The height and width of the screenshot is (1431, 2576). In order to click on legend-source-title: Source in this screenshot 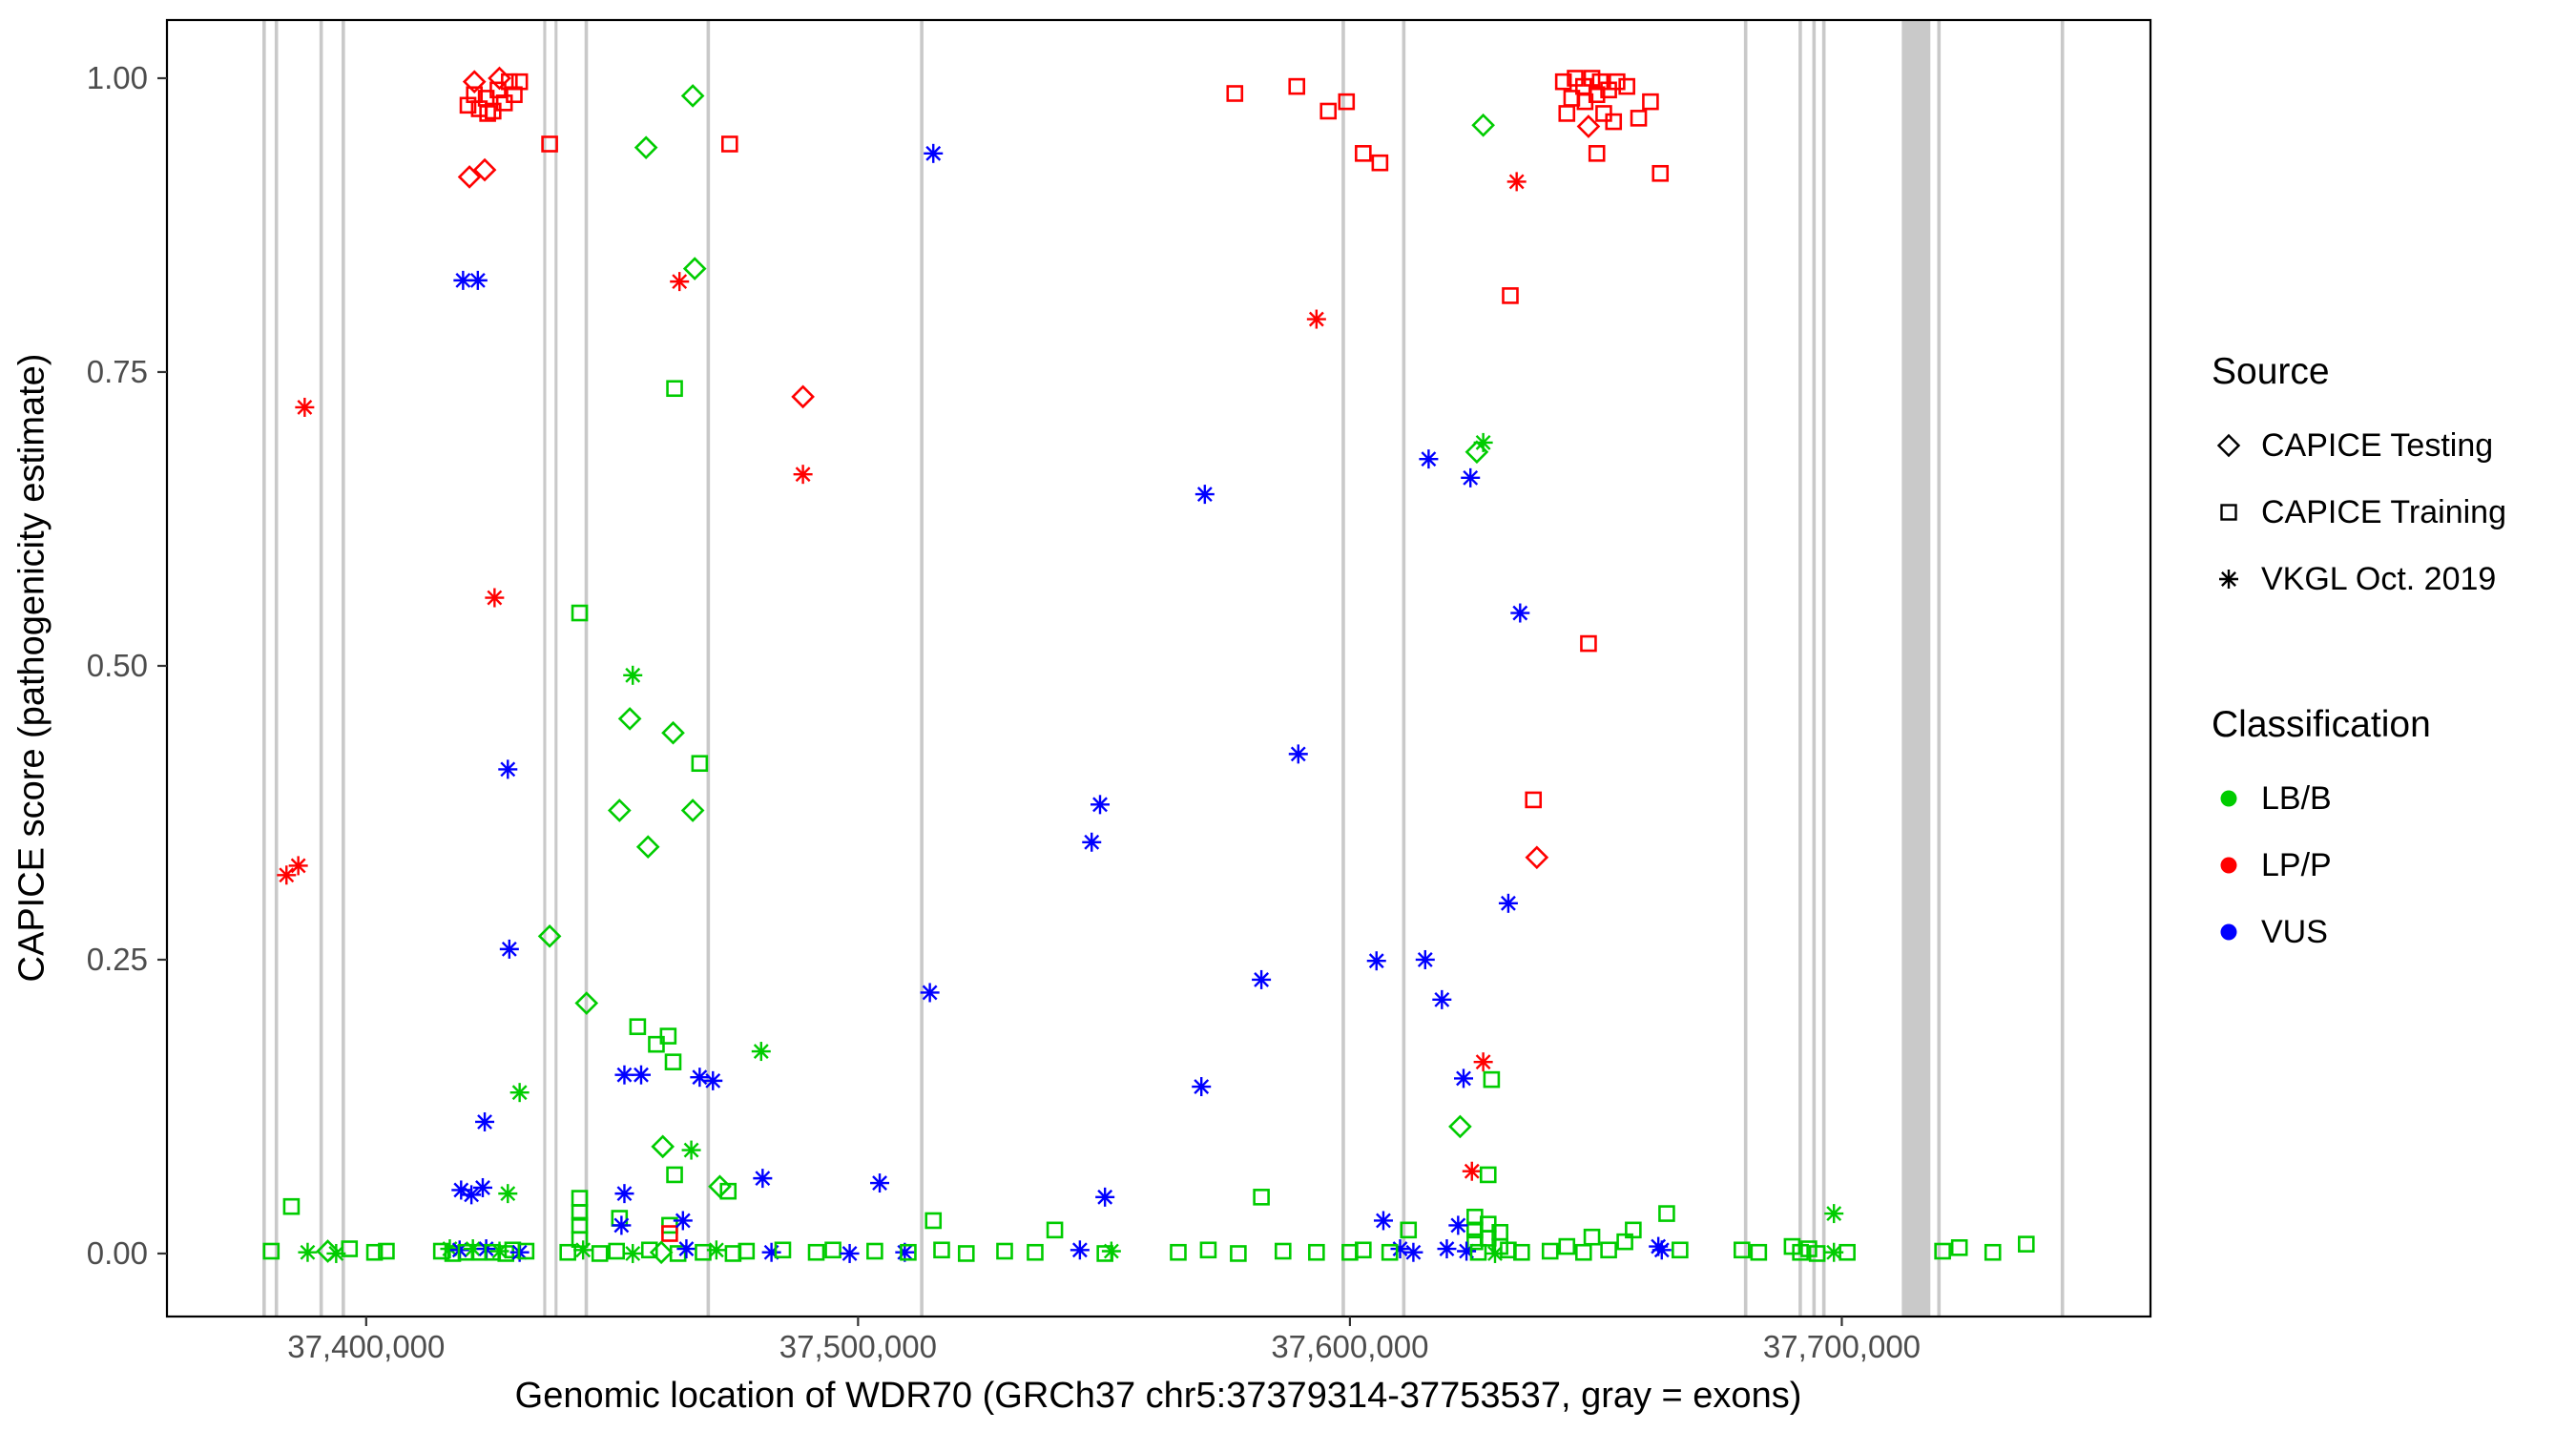, I will do `click(2271, 371)`.